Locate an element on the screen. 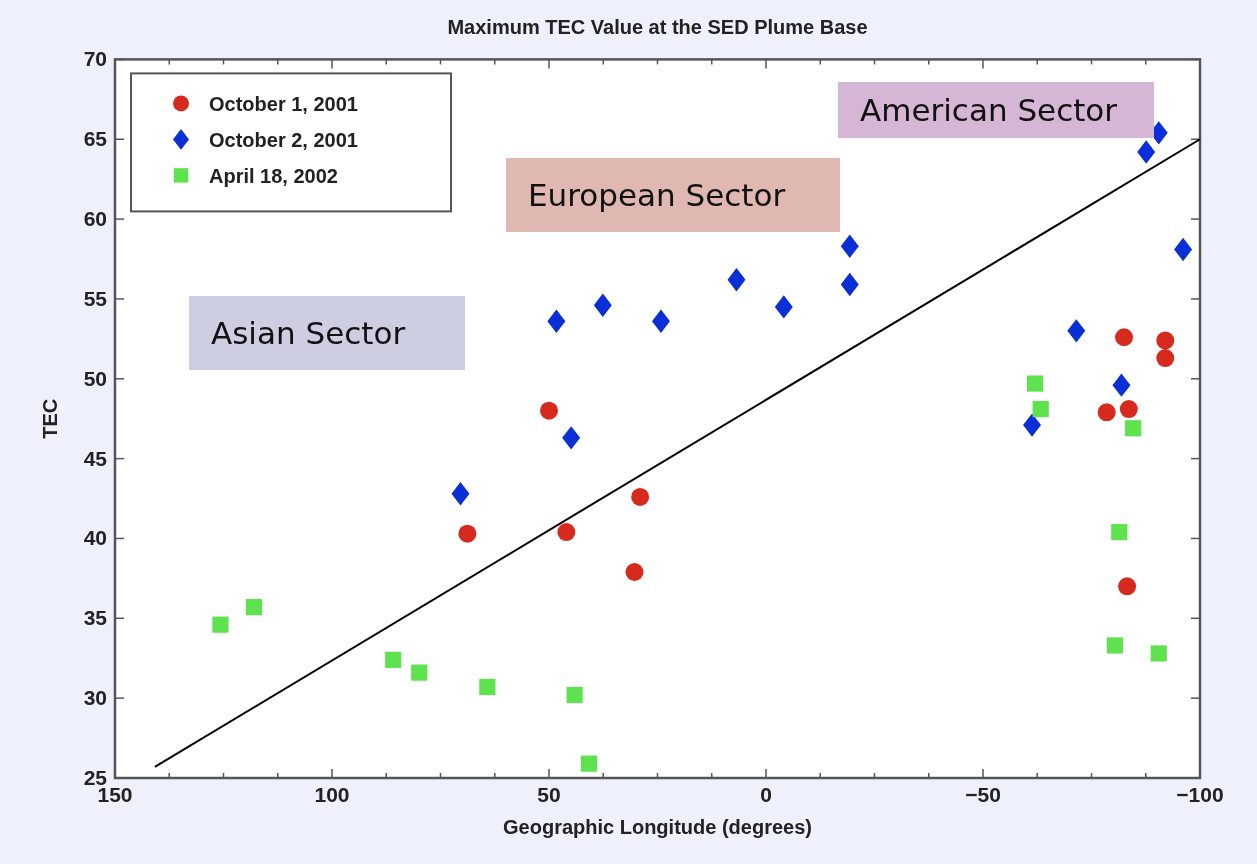  y-tick-label: 55 is located at coordinates (95, 298).